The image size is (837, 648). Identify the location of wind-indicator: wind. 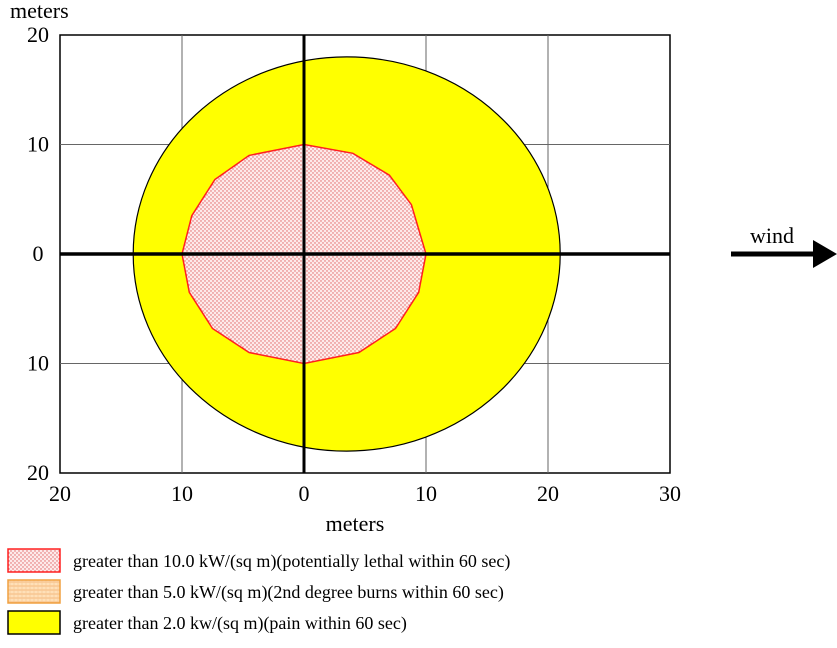
(784, 245).